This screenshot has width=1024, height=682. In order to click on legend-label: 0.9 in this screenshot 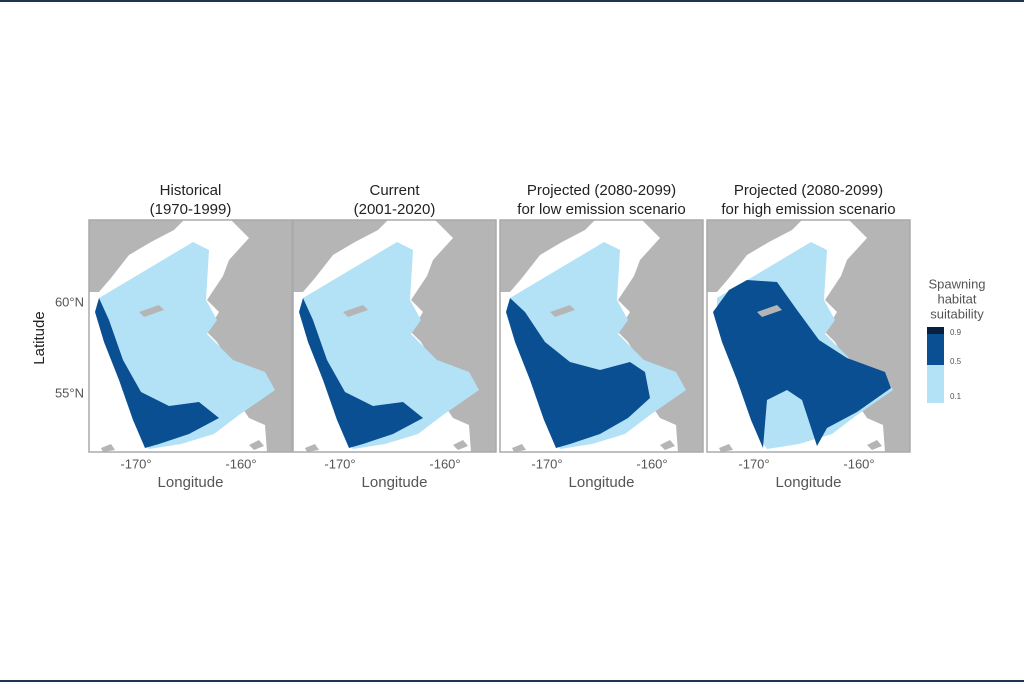, I will do `click(956, 332)`.